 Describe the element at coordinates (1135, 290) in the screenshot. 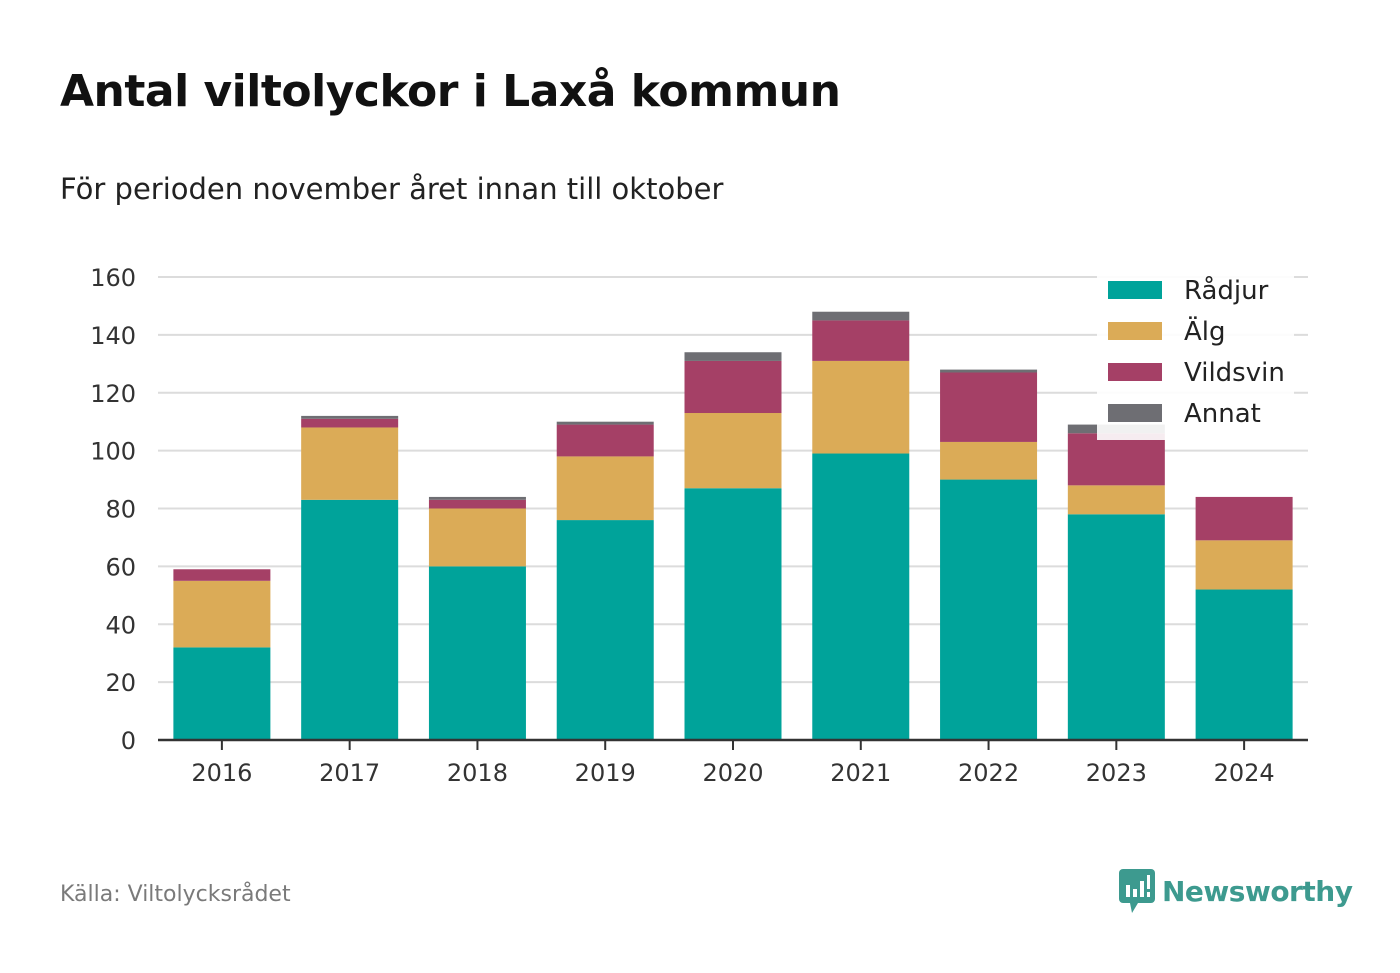

I see `legend-swatch-rådjur` at that location.